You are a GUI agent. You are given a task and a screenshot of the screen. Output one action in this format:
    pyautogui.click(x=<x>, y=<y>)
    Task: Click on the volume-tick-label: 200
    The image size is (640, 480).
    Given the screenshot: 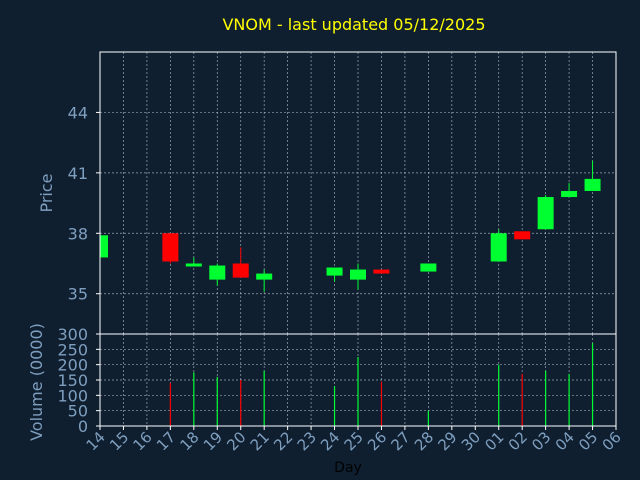 What is the action you would take?
    pyautogui.click(x=72, y=365)
    